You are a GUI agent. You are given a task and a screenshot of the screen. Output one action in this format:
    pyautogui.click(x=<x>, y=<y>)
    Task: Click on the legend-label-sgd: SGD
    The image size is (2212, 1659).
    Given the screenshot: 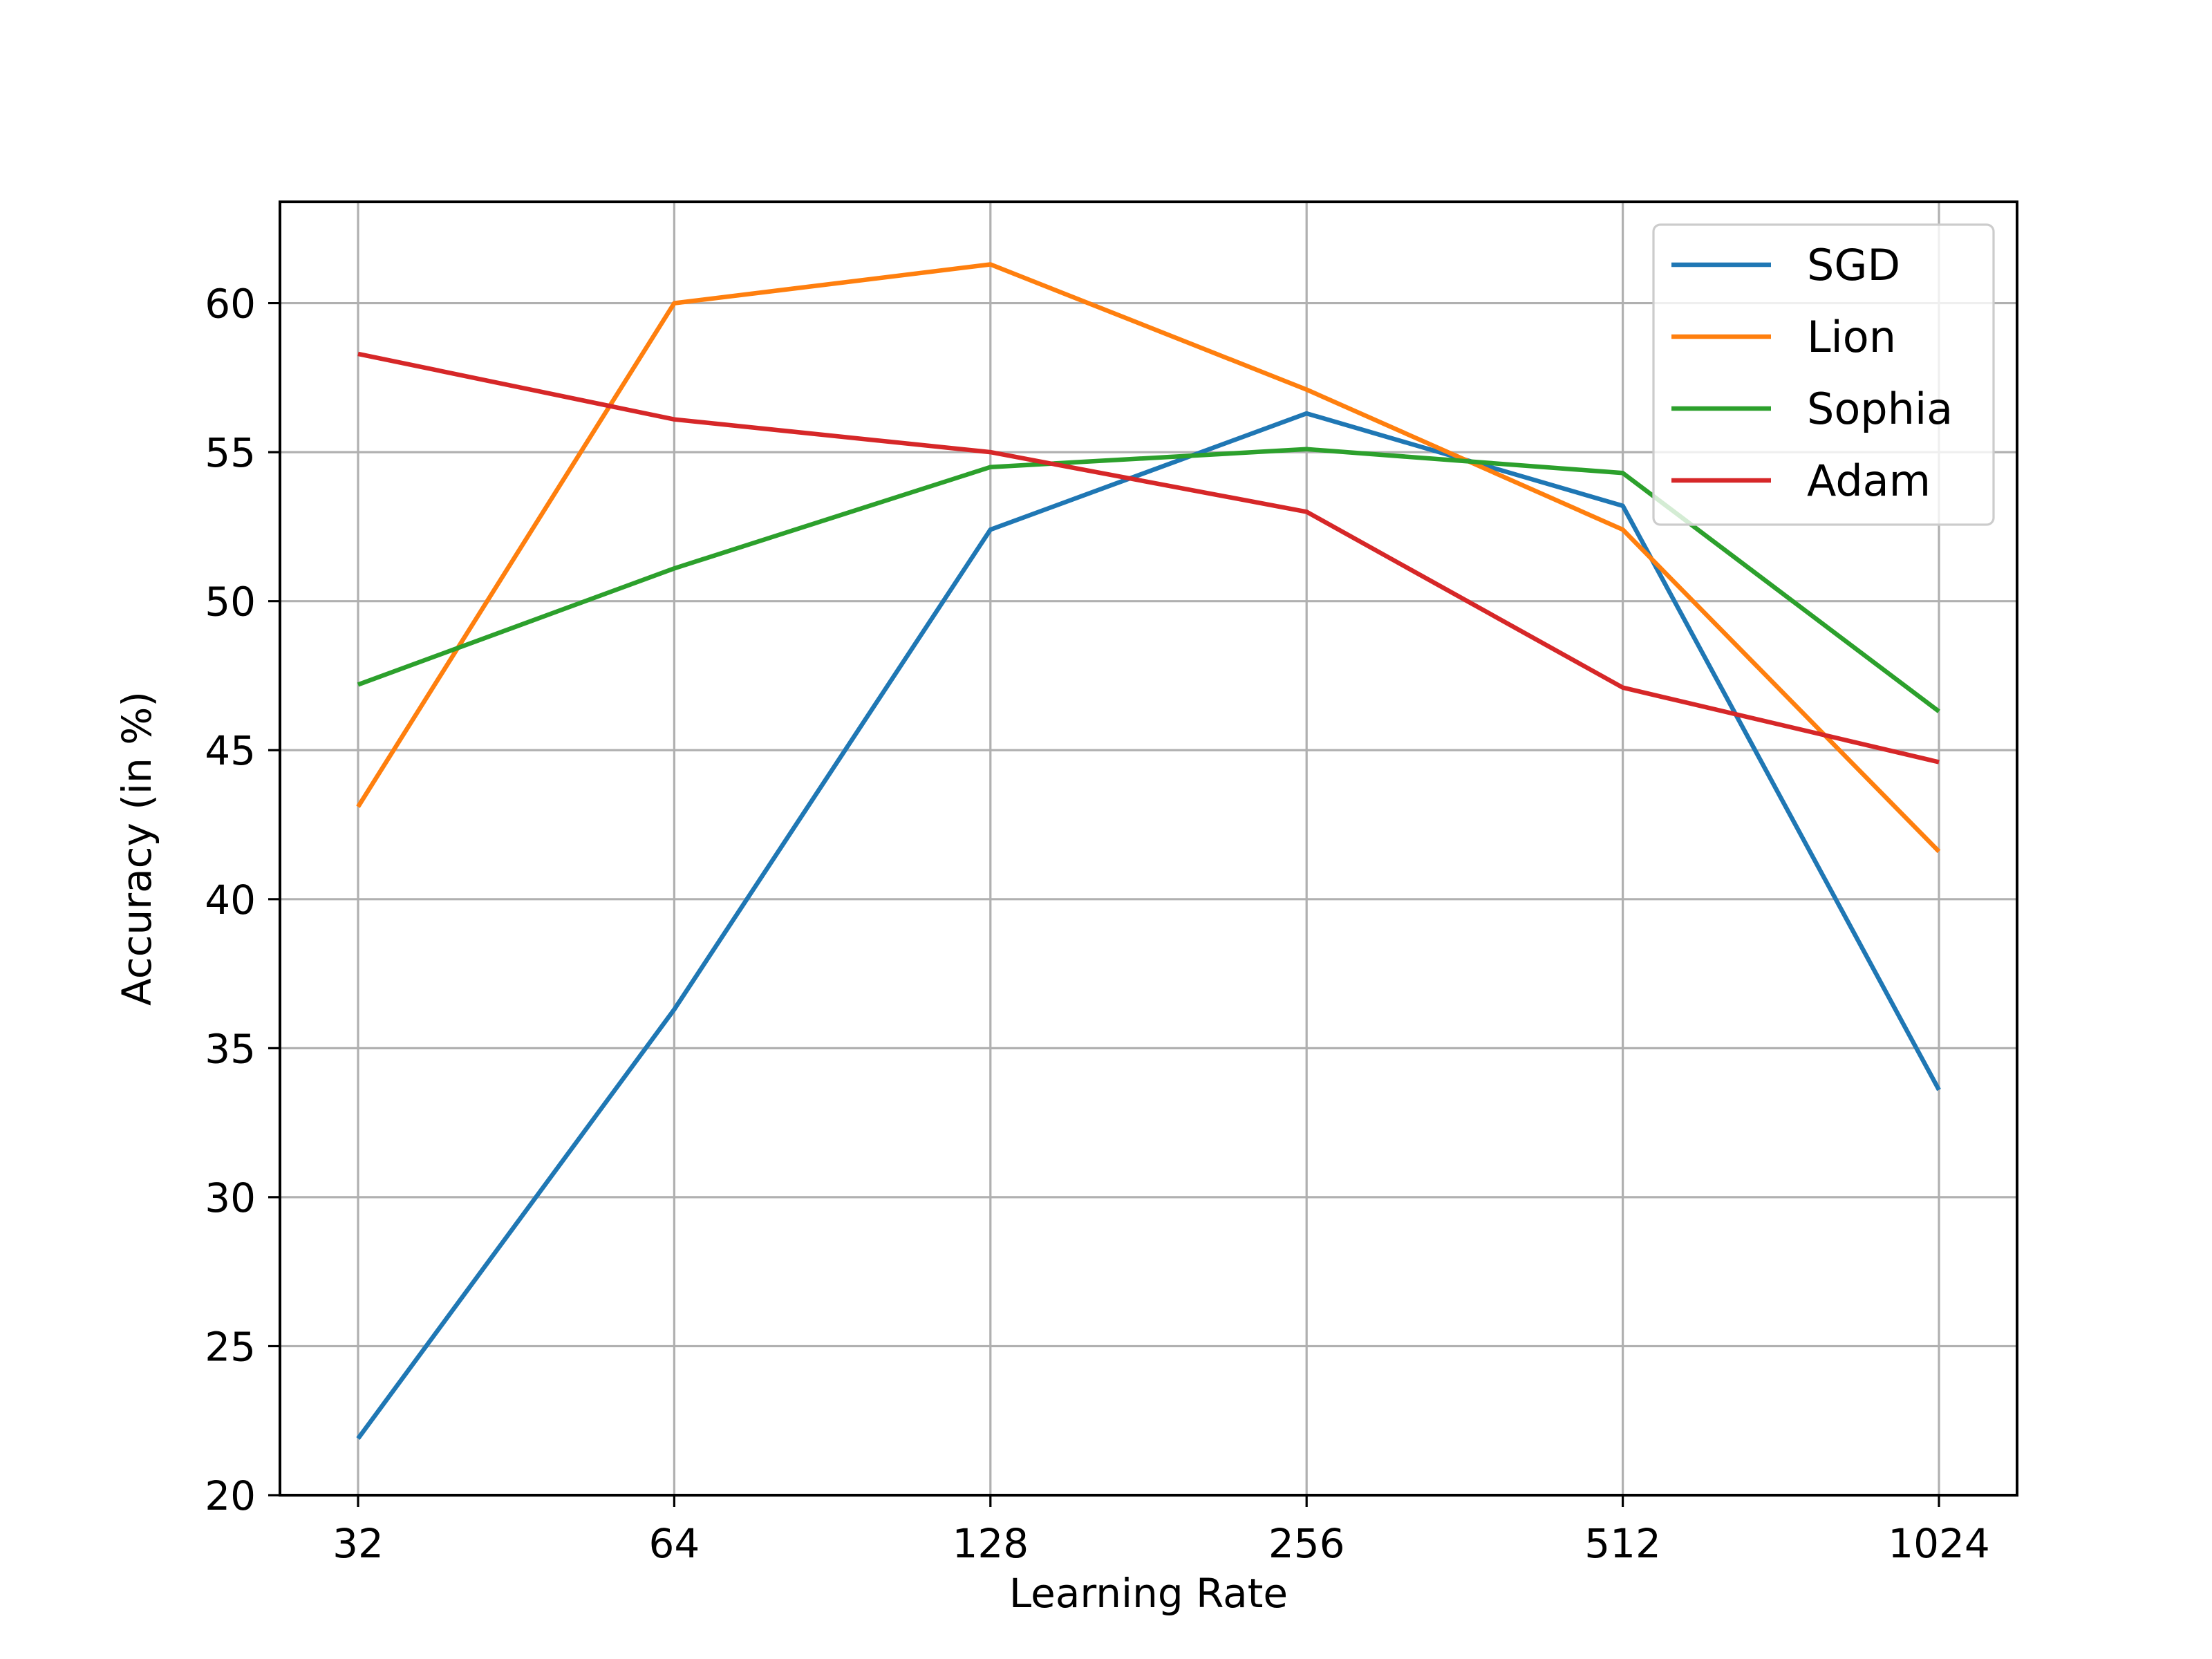 What is the action you would take?
    pyautogui.click(x=1854, y=265)
    